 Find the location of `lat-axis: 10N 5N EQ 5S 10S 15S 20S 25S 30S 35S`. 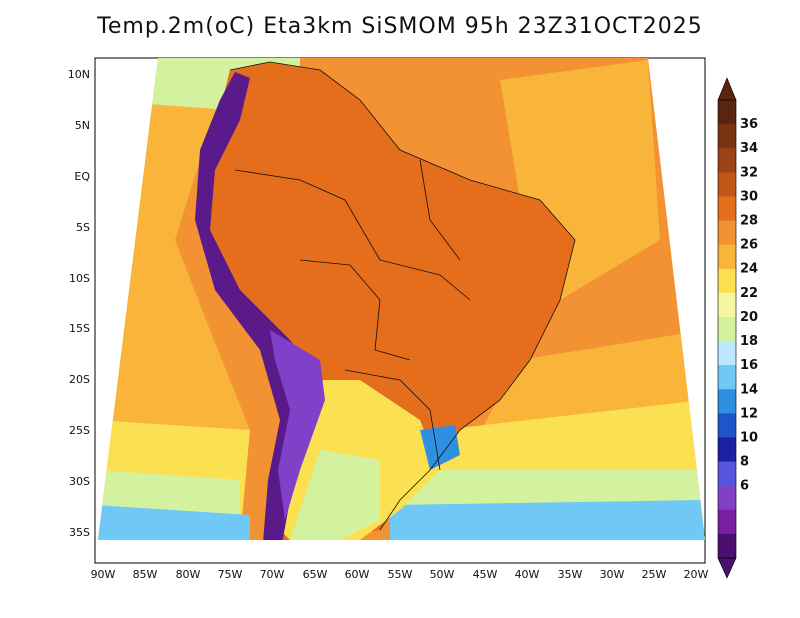

lat-axis: 10N 5N EQ 5S 10S 15S 20S 25S 30S 35S is located at coordinates (79, 303).